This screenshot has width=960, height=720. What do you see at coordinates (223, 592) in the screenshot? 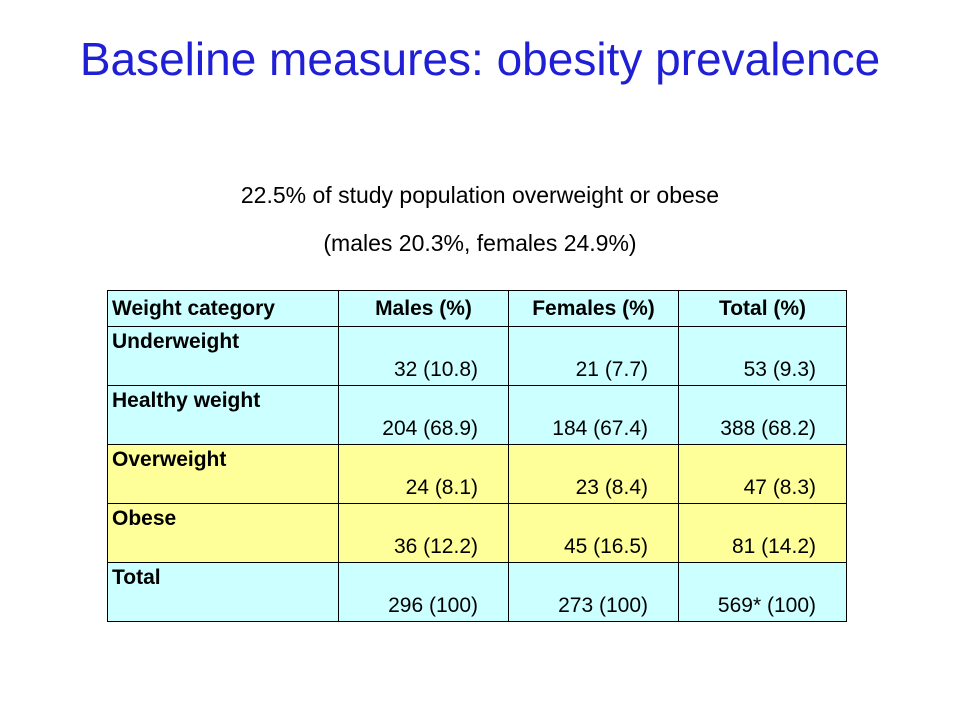
I see `row-category: Total` at bounding box center [223, 592].